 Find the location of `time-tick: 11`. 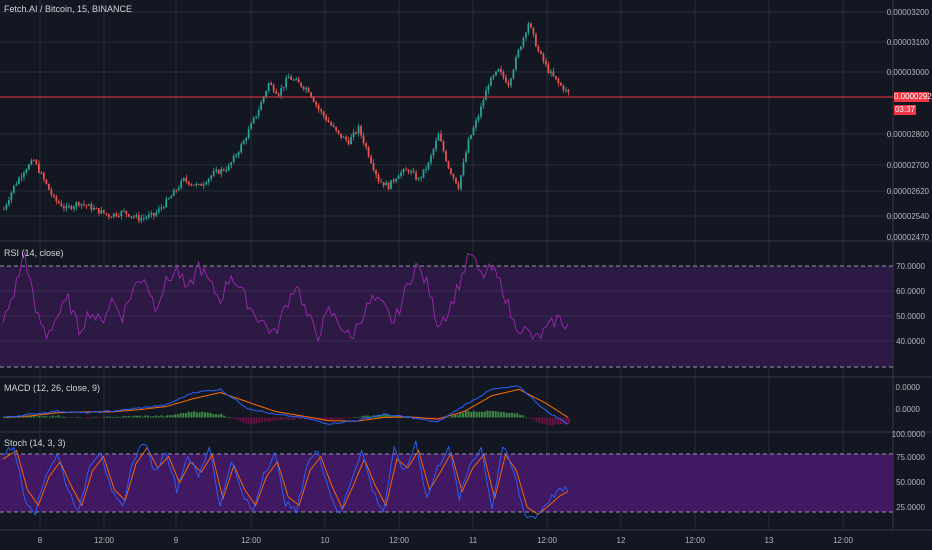

time-tick: 11 is located at coordinates (473, 540).